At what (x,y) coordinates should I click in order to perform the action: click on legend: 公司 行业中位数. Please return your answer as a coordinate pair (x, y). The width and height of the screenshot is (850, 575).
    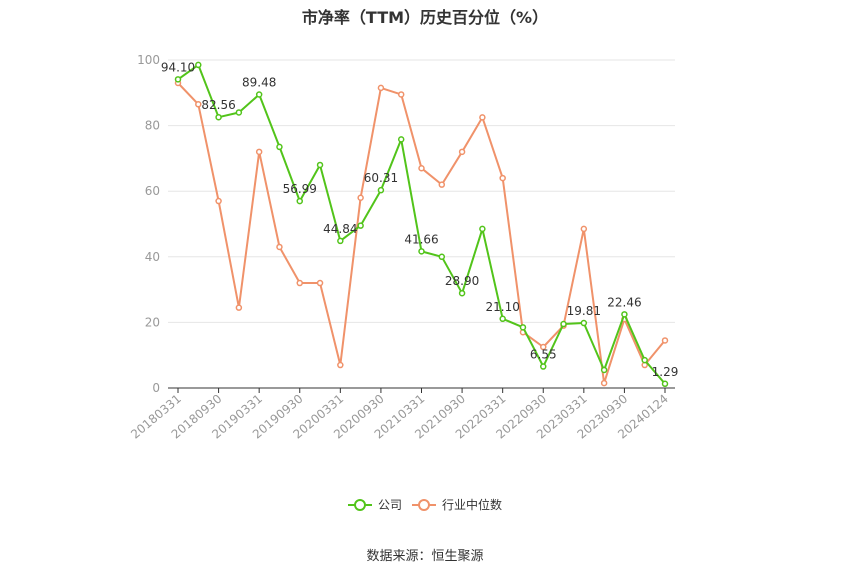
    Looking at the image, I should click on (425, 504).